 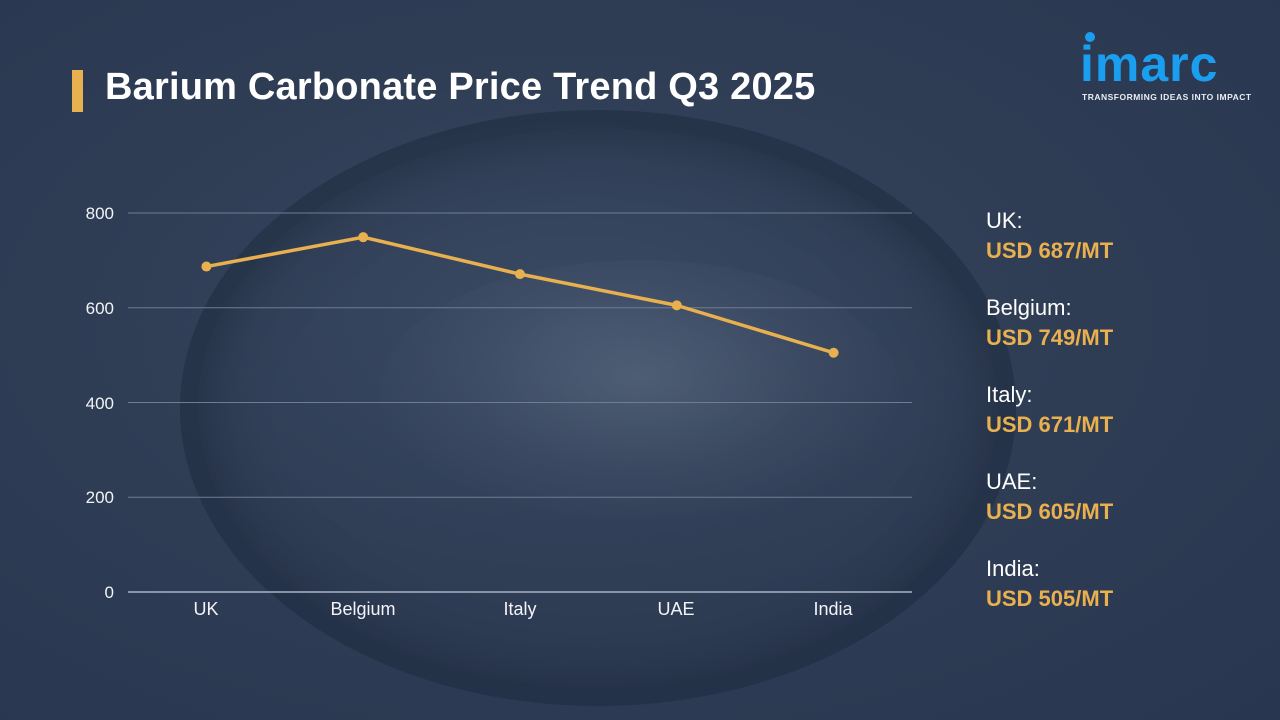 What do you see at coordinates (1013, 568) in the screenshot?
I see `legend-country: India:` at bounding box center [1013, 568].